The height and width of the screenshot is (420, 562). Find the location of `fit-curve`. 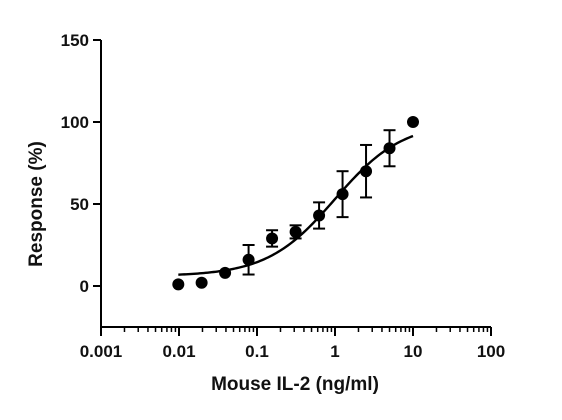

fit-curve is located at coordinates (296, 205).